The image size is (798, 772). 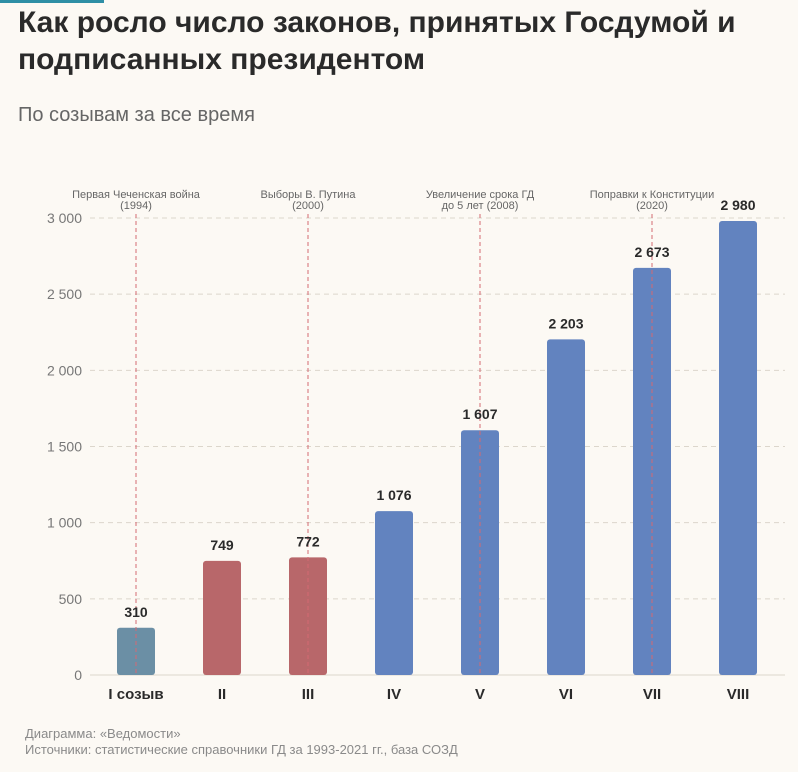 I want to click on annotation-label: Поправки к Конституции, so click(x=652, y=195).